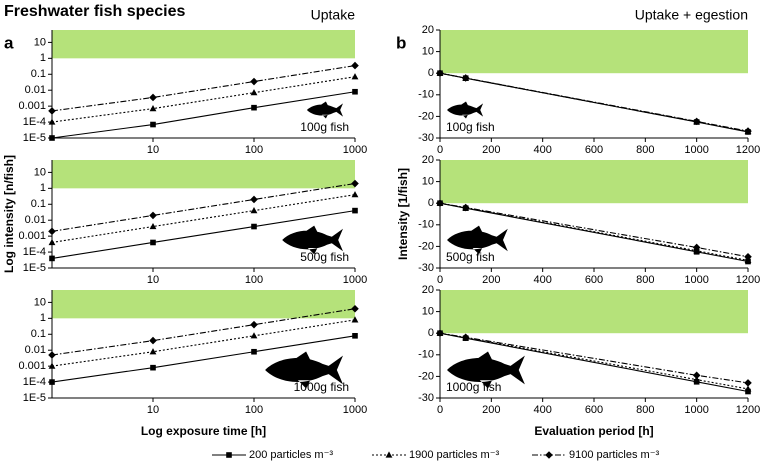  What do you see at coordinates (291, 455) in the screenshot?
I see `legend-label: 200 particles m⁻³` at bounding box center [291, 455].